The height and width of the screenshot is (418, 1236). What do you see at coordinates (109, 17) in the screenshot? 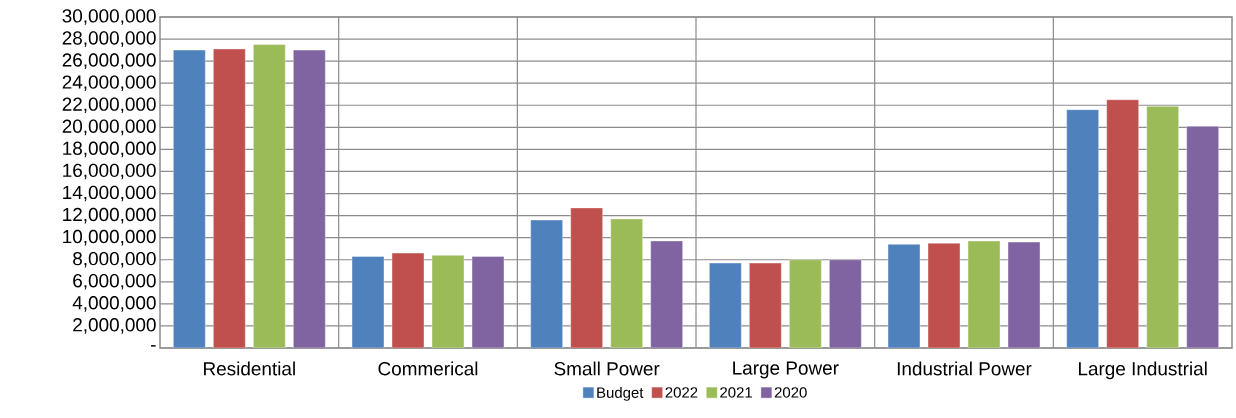
I see `y-tick-label: 30,000,000` at bounding box center [109, 17].